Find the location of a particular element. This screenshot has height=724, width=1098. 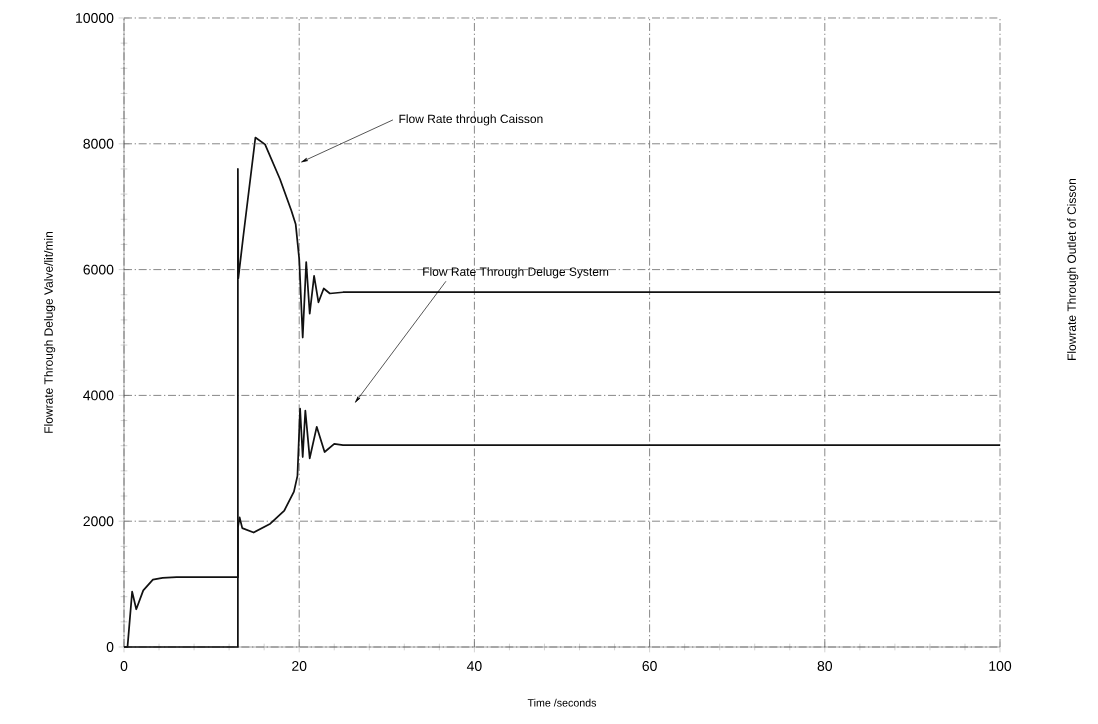

y-tick-label: 10000 is located at coordinates (95, 18).